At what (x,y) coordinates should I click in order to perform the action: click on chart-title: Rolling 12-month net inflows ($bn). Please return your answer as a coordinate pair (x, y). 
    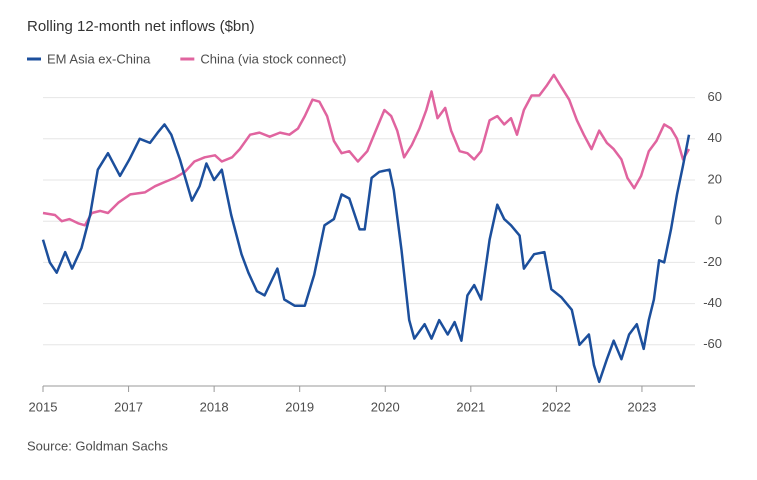
    Looking at the image, I should click on (141, 26).